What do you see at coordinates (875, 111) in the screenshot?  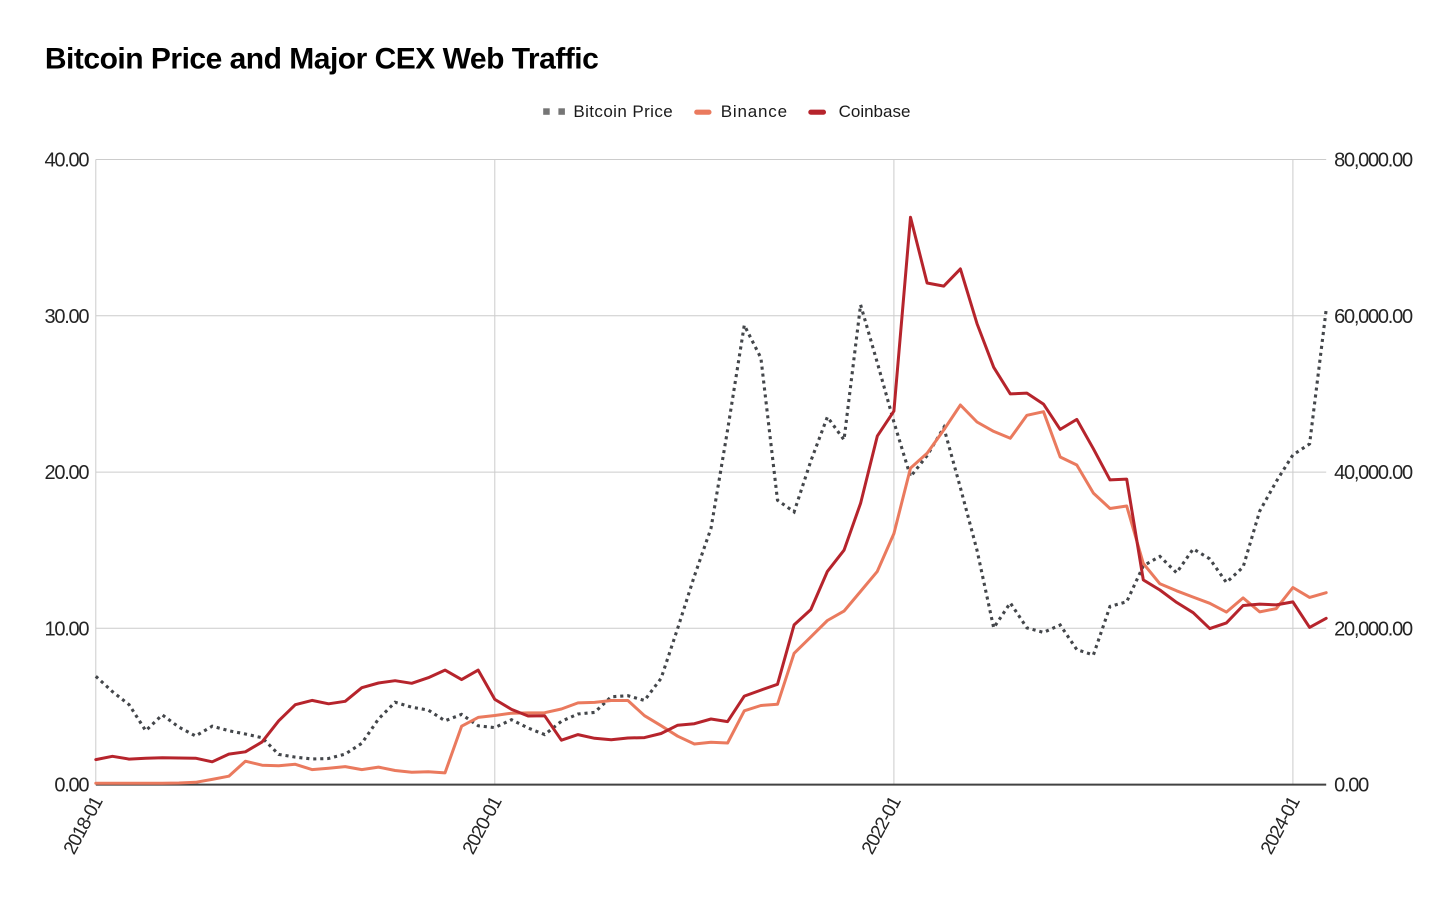 I see `svg-text: Coinbase` at bounding box center [875, 111].